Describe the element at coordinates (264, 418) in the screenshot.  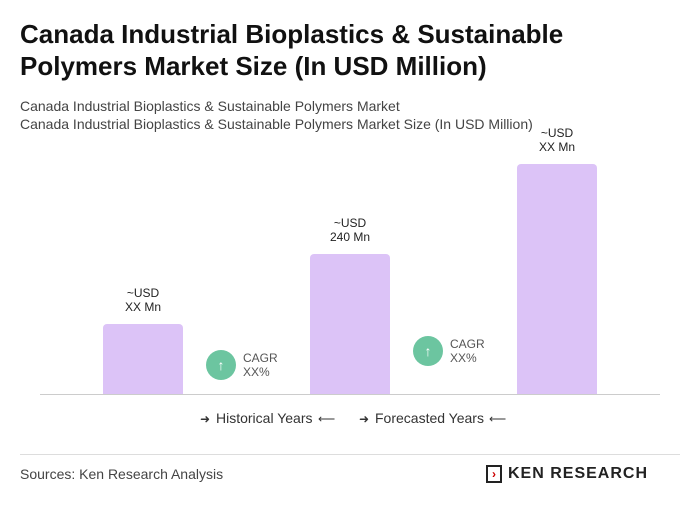
I see `legend-entry: Historical Years` at that location.